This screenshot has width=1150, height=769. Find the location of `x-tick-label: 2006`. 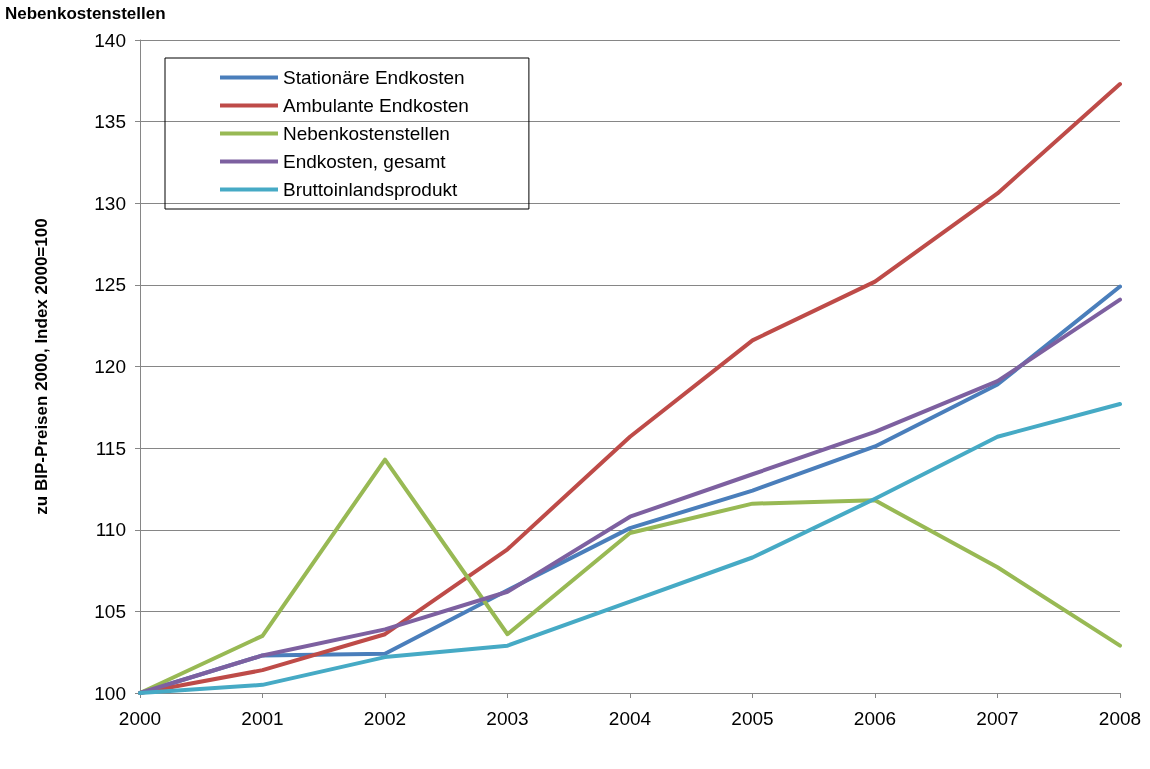

x-tick-label: 2006 is located at coordinates (875, 718).